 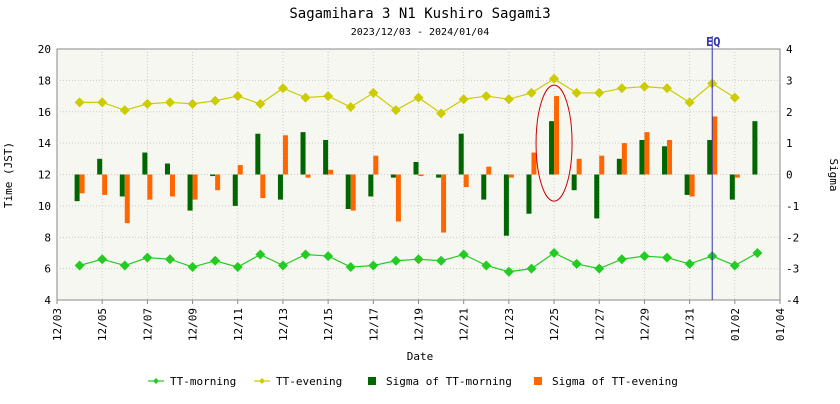 I want to click on legend-sigma-evening-label: Sigma of TT-evening, so click(x=615, y=381).